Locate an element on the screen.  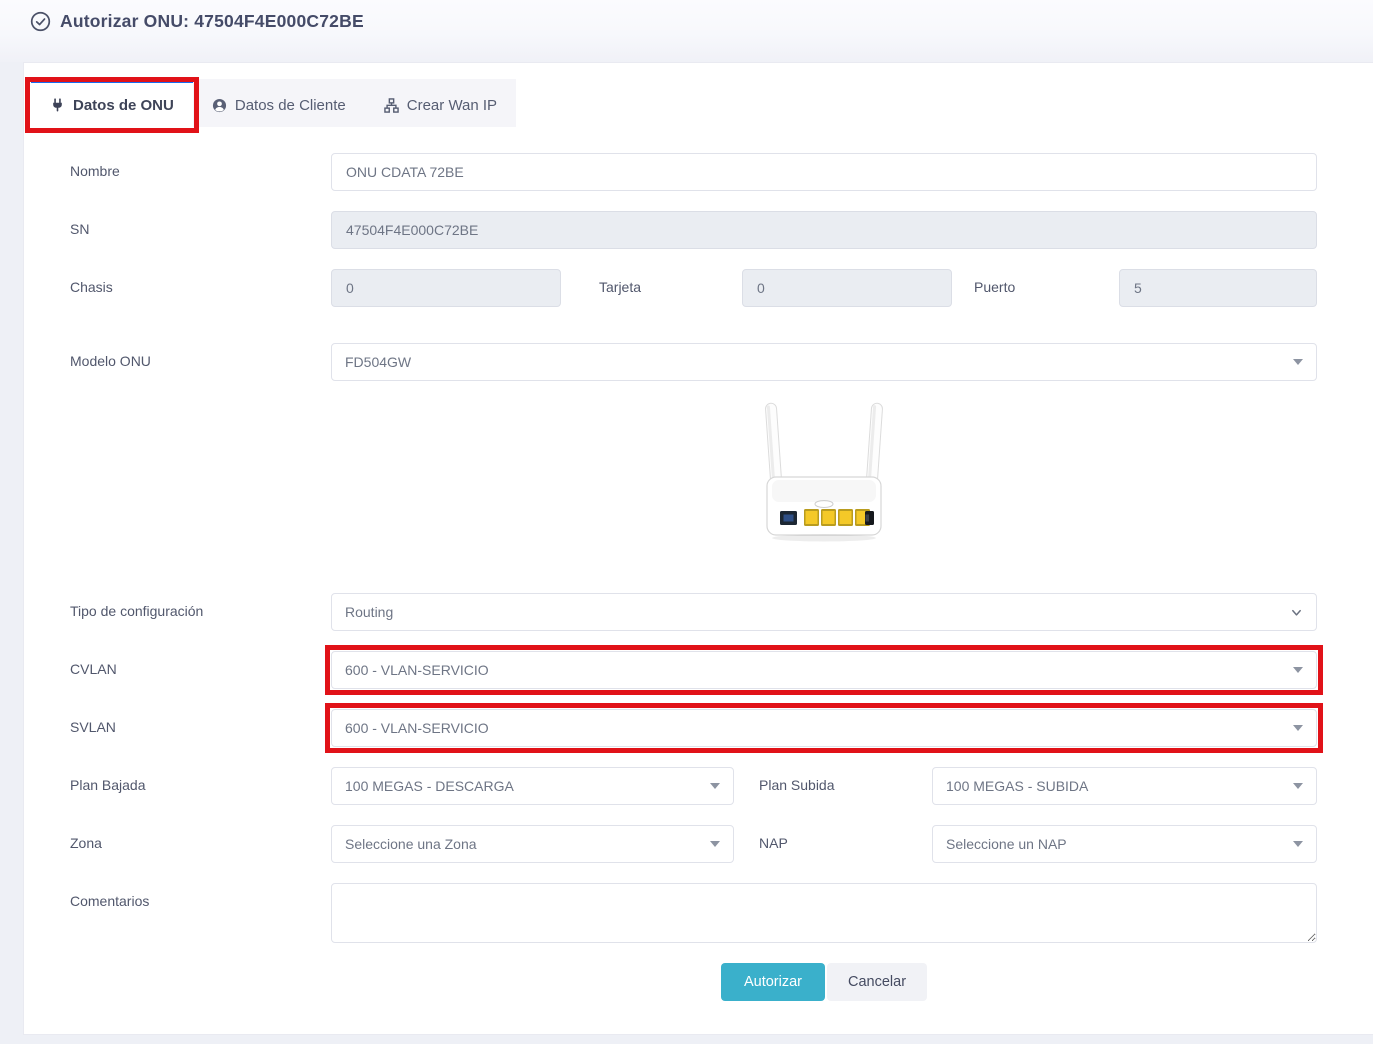
modelo-onu-dropdown: FD504GW is located at coordinates (824, 362).